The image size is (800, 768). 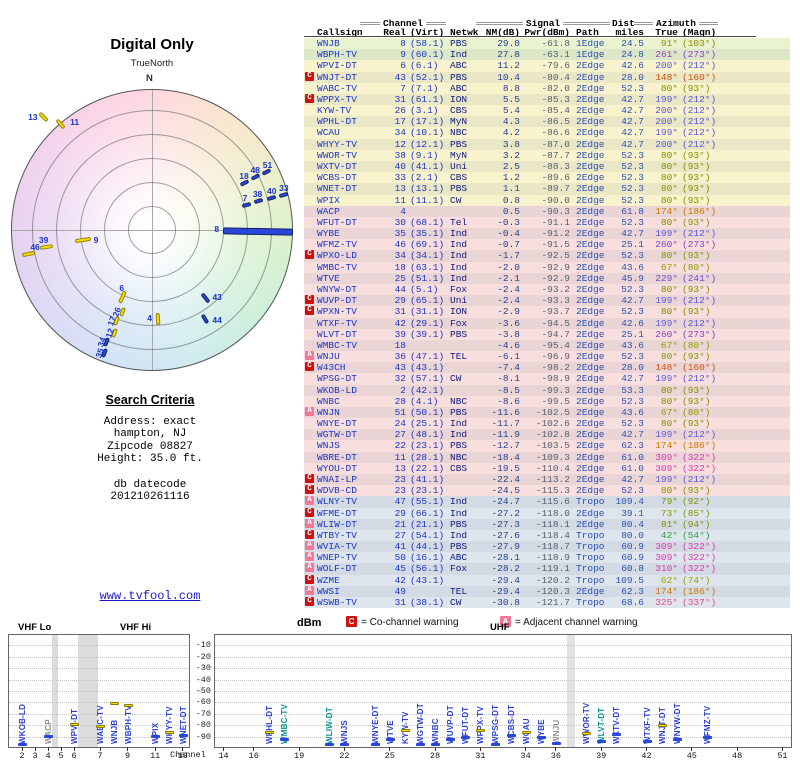 I want to click on azimuth-magnetic-cell: (212°), so click(x=699, y=122).